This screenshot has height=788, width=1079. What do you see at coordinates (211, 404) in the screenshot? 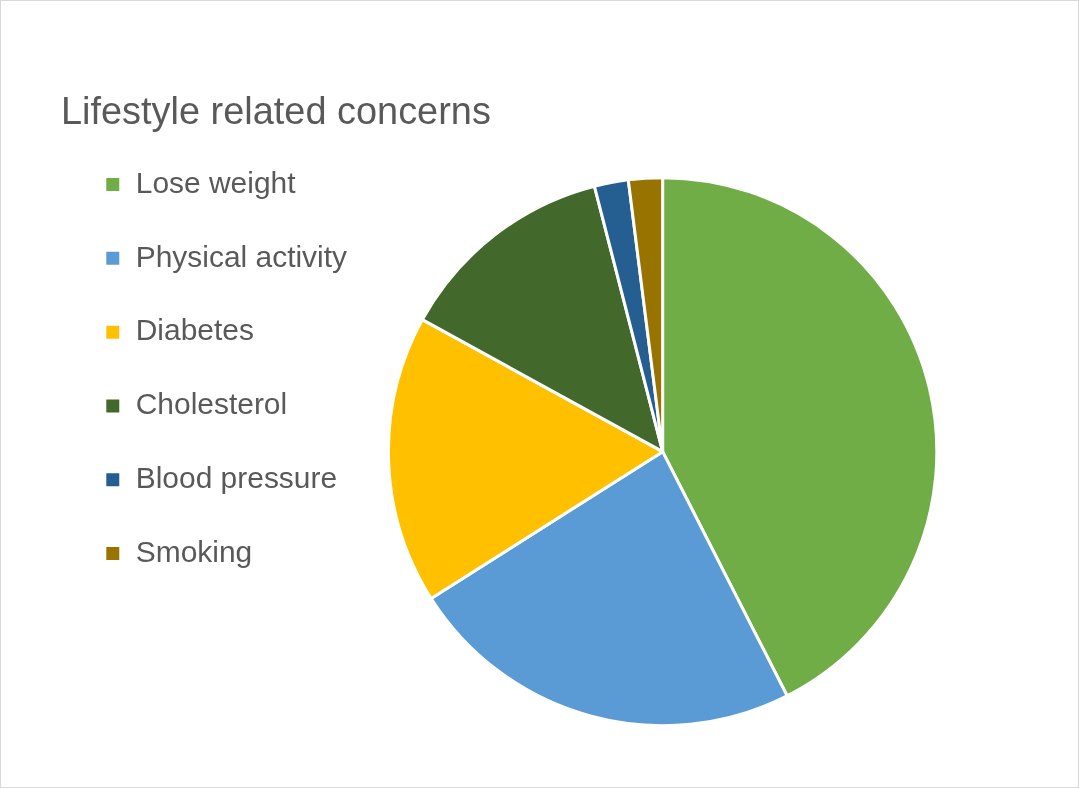
I see `legend-label: Cholesterol` at bounding box center [211, 404].